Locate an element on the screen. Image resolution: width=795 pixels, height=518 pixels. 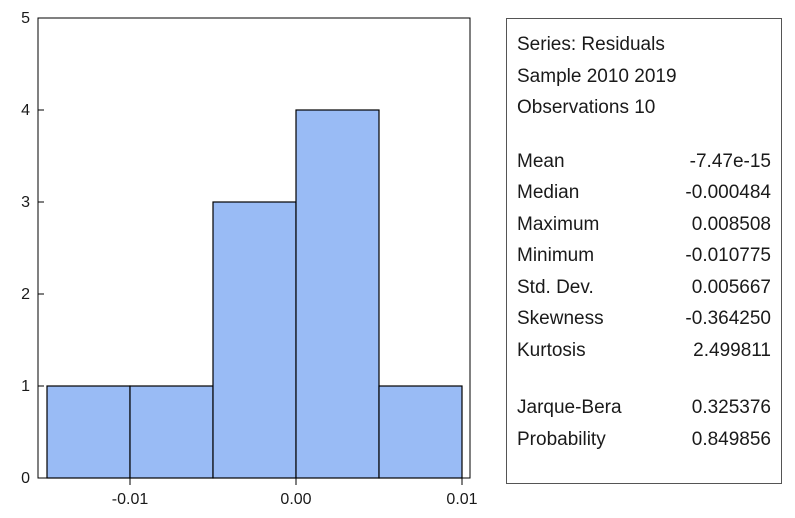
stat-label: Median is located at coordinates (548, 192).